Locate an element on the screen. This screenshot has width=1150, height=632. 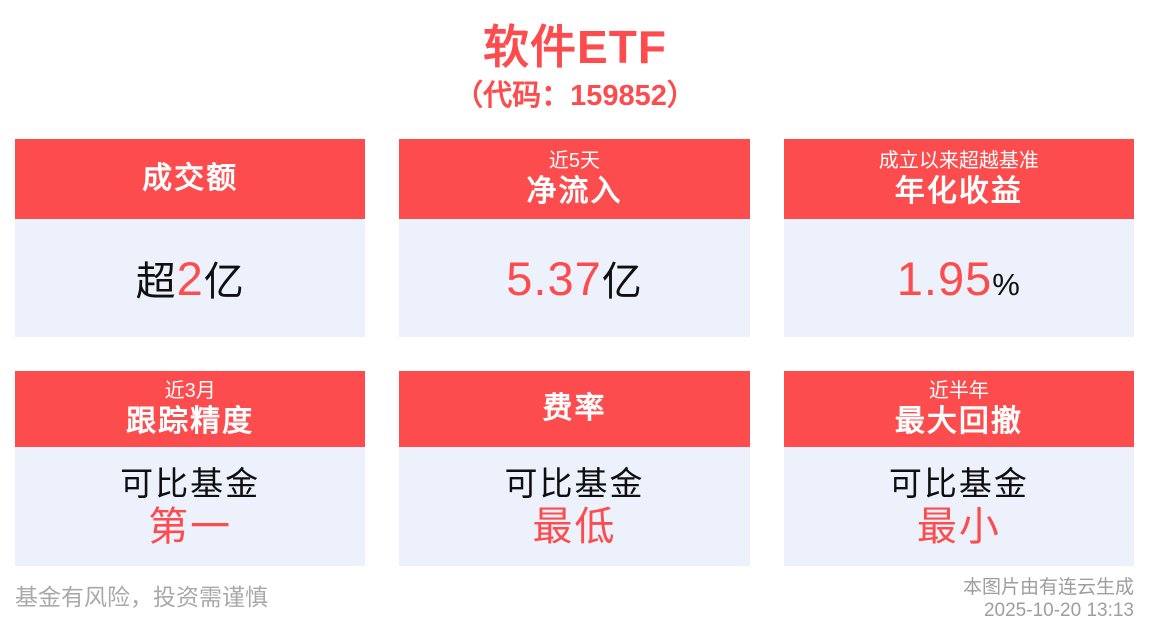
card-net-inflow-title: 净流入 is located at coordinates (574, 191).